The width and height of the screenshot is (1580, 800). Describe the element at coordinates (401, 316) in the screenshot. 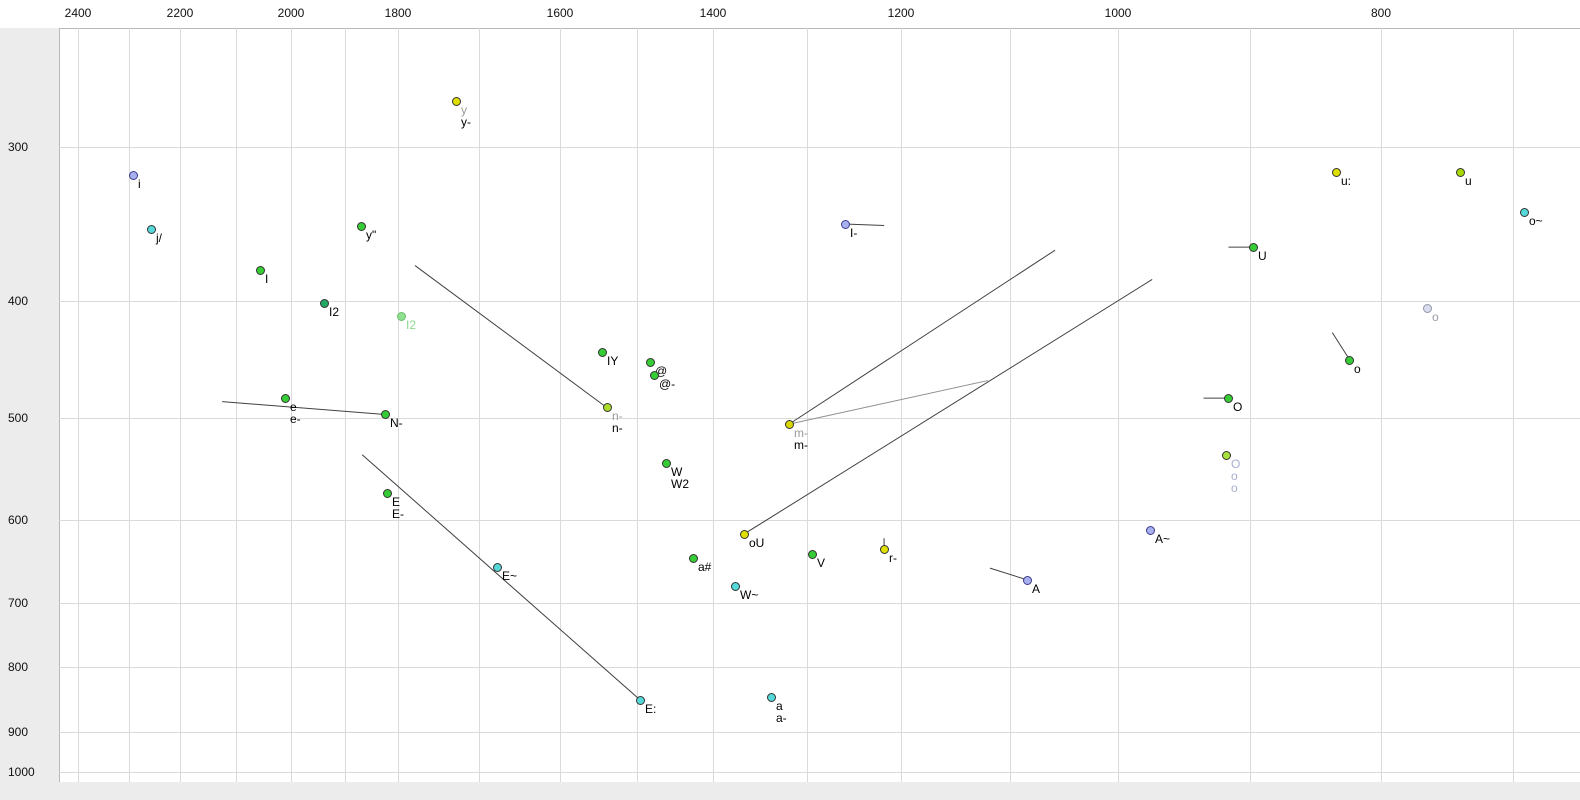

I see `data-point-I2light` at that location.